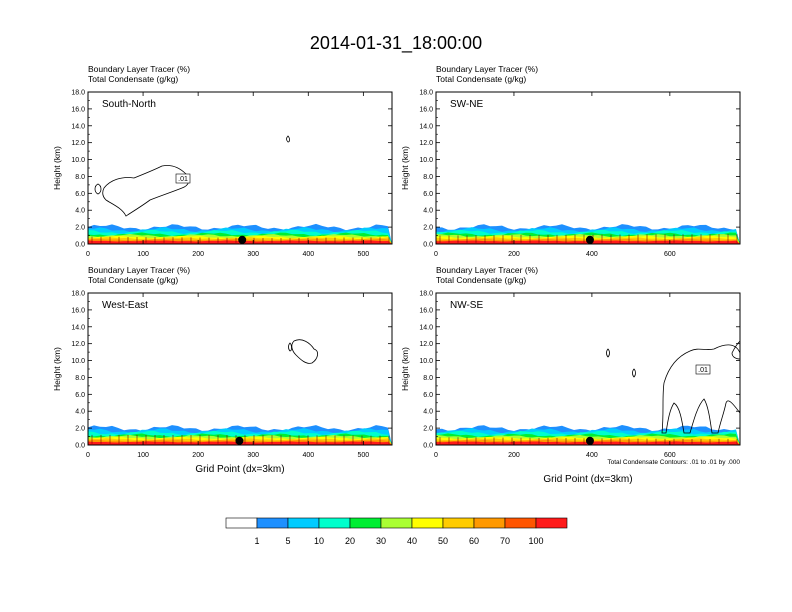 This screenshot has width=792, height=612. I want to click on x-axis-label-right: Grid Point (dx=3km), so click(587, 479).